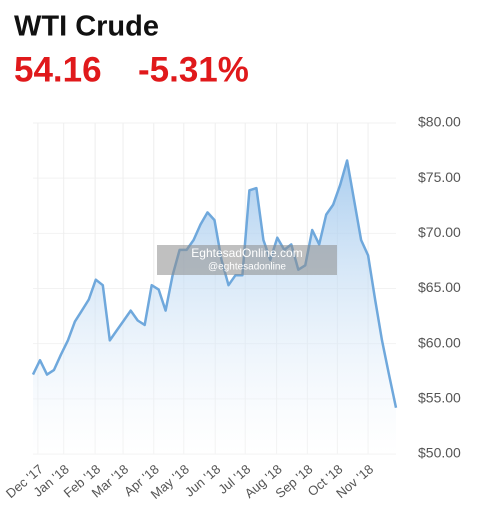 The height and width of the screenshot is (520, 494). Describe the element at coordinates (439, 232) in the screenshot. I see `y-tick-label: $70.00` at that location.